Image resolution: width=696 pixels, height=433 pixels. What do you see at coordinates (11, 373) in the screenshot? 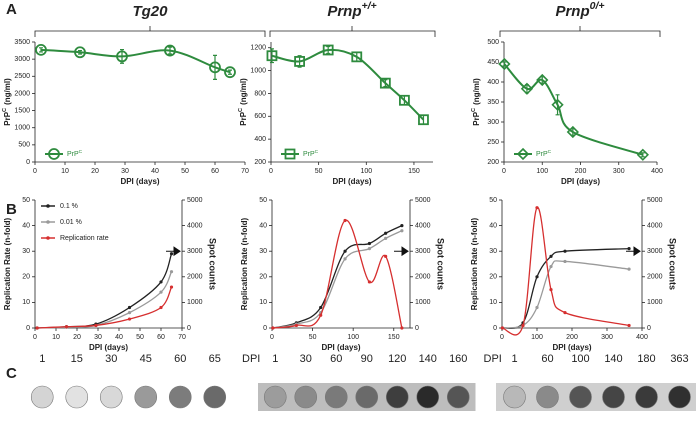
I see `panel-label: C` at bounding box center [11, 373].